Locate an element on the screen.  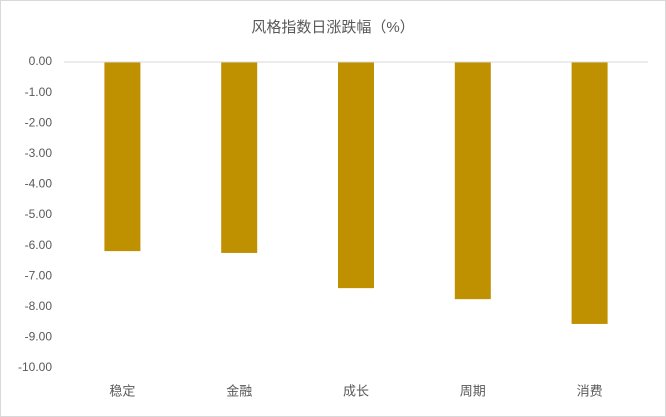
x-tick-label: 金融 is located at coordinates (239, 390).